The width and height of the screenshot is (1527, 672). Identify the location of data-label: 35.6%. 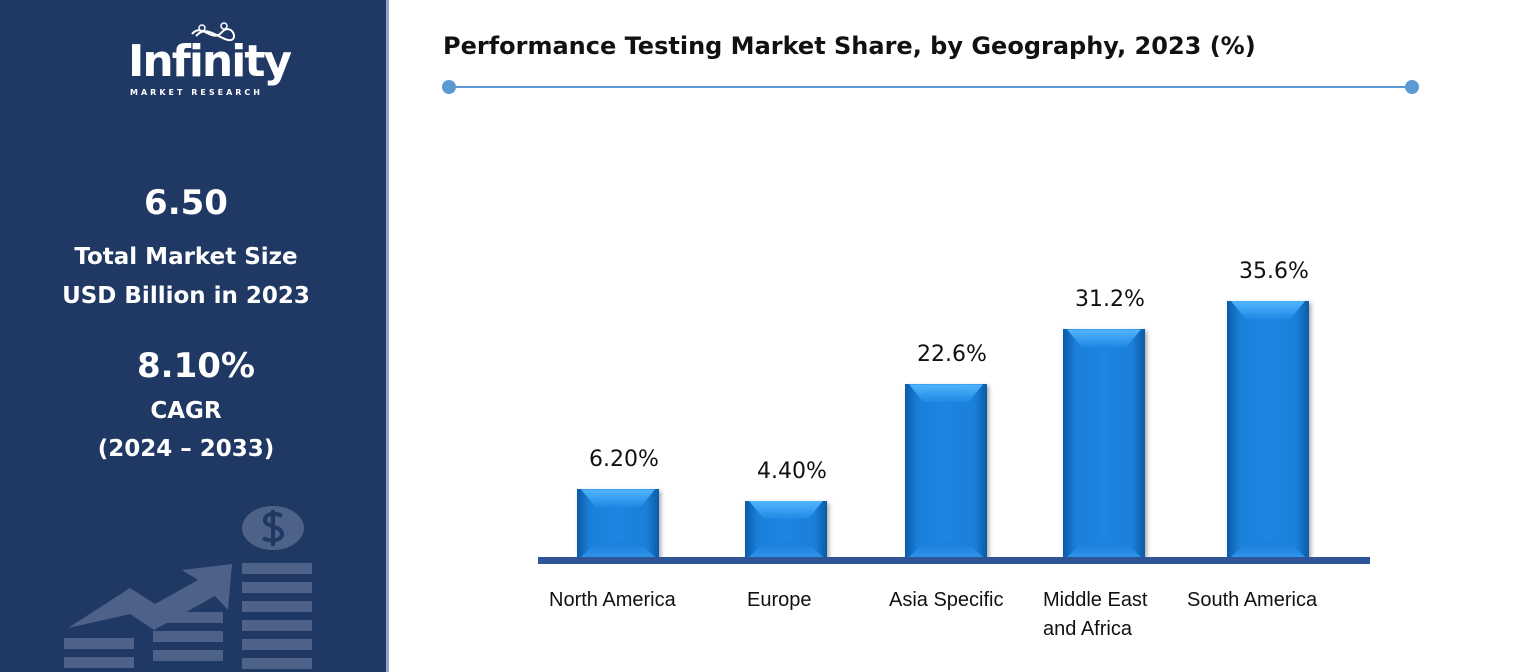
(1274, 272).